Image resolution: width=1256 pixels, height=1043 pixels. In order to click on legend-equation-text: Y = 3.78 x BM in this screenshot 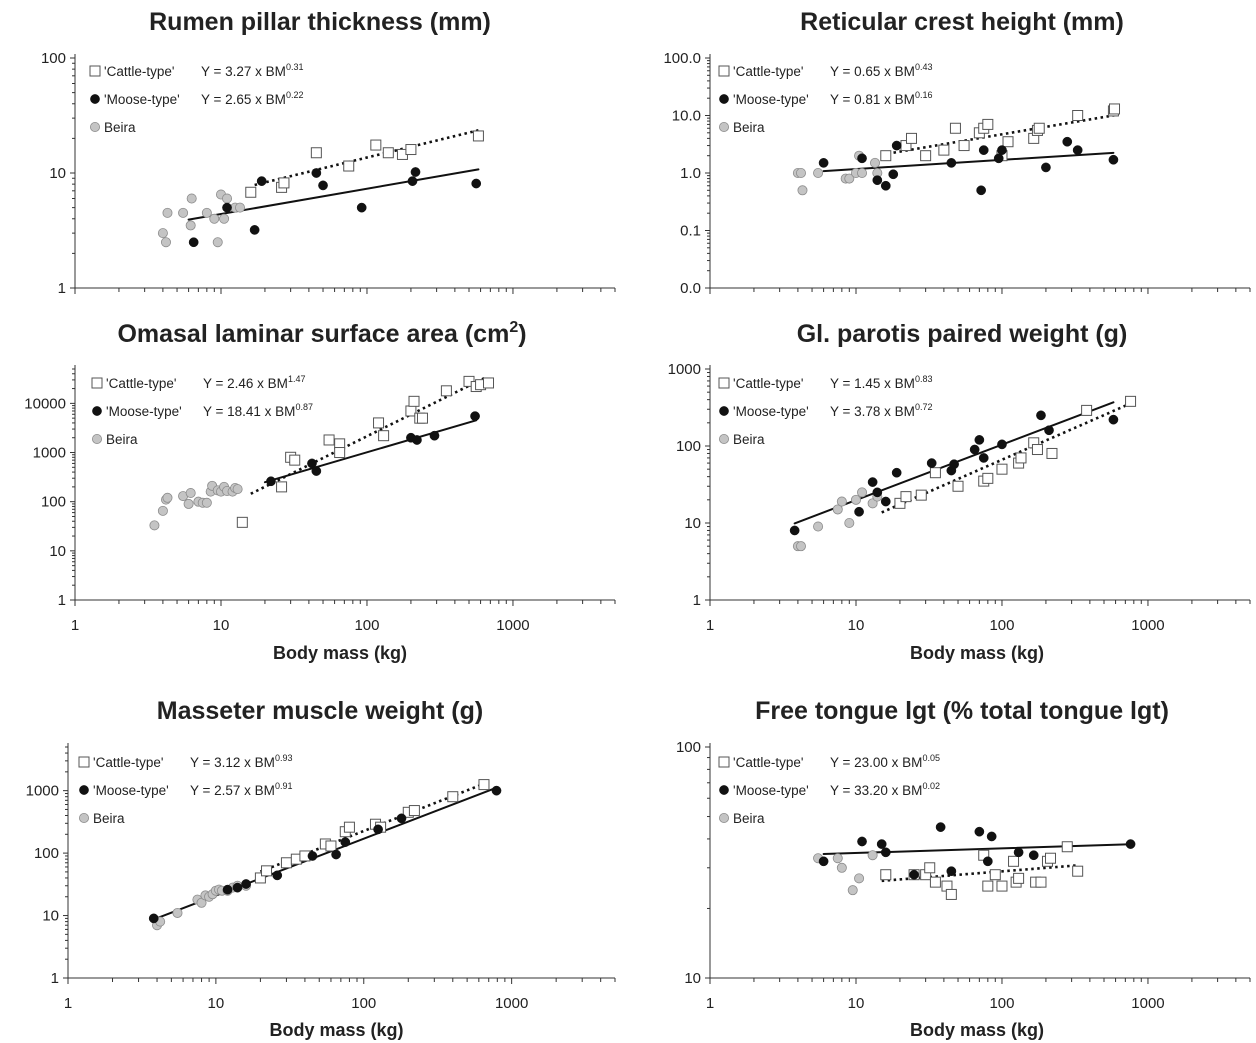, I will do `click(872, 411)`.